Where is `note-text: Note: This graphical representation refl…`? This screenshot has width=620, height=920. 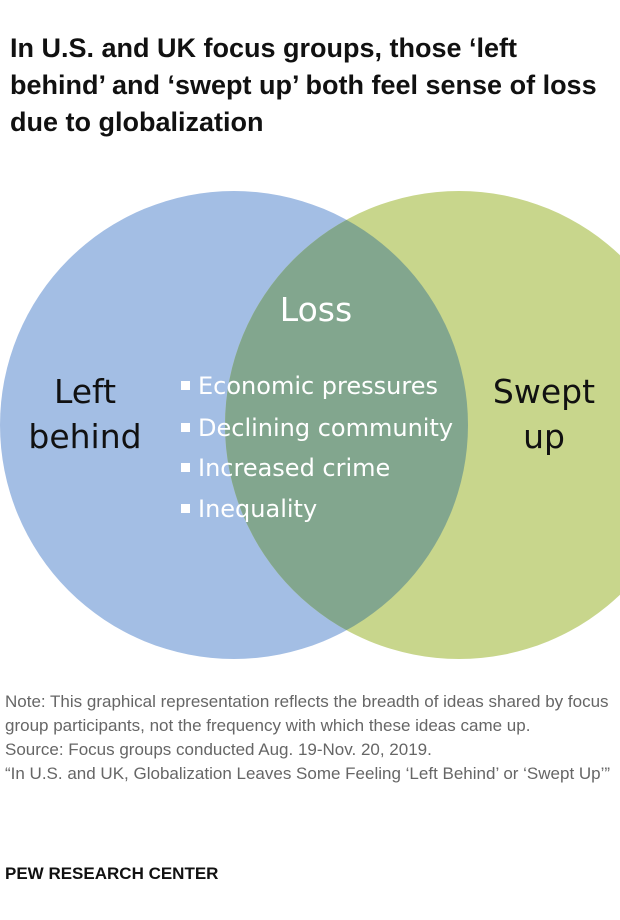
note-text: Note: This graphical representation refl… is located at coordinates (307, 713).